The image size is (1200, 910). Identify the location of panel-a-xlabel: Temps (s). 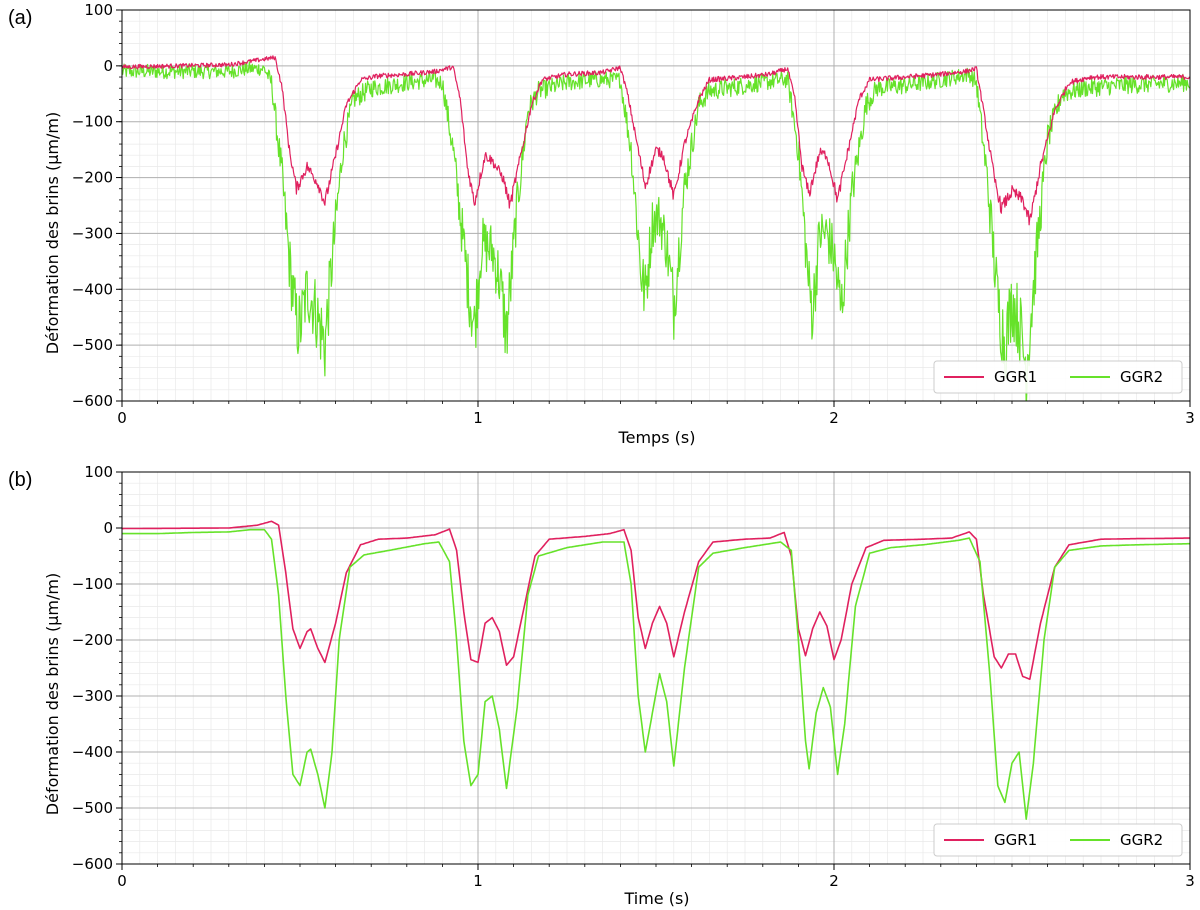
(657, 437).